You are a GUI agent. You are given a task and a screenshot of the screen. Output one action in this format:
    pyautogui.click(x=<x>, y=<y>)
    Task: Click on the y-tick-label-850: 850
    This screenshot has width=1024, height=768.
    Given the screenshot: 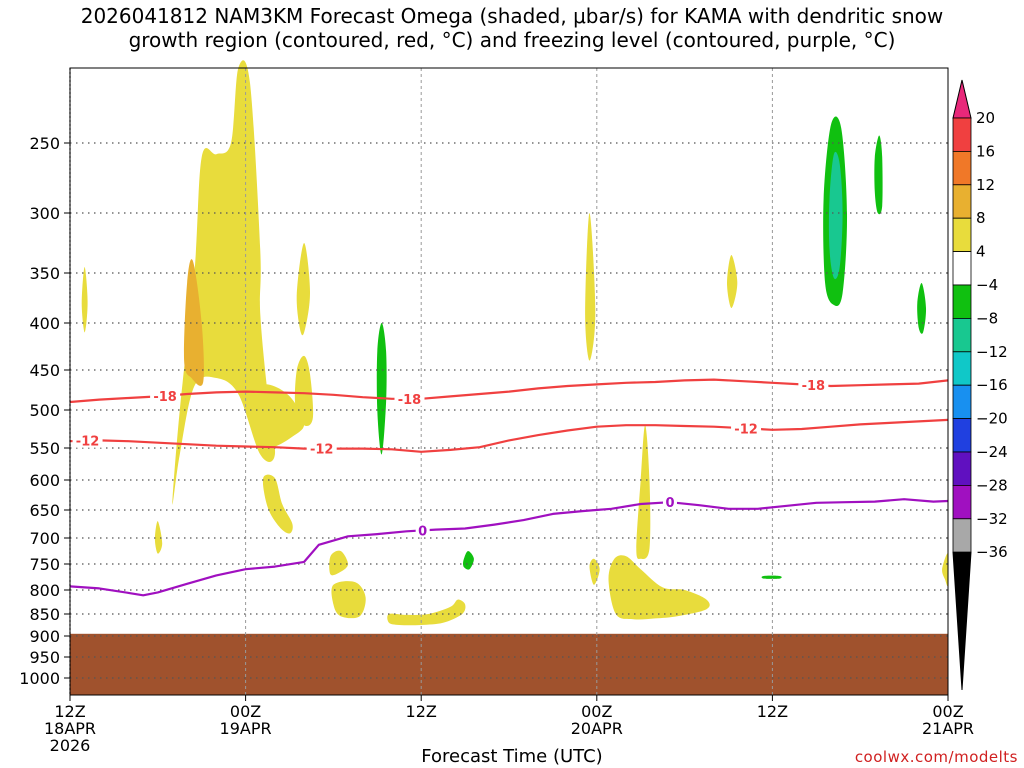 What is the action you would take?
    pyautogui.click(x=44, y=614)
    